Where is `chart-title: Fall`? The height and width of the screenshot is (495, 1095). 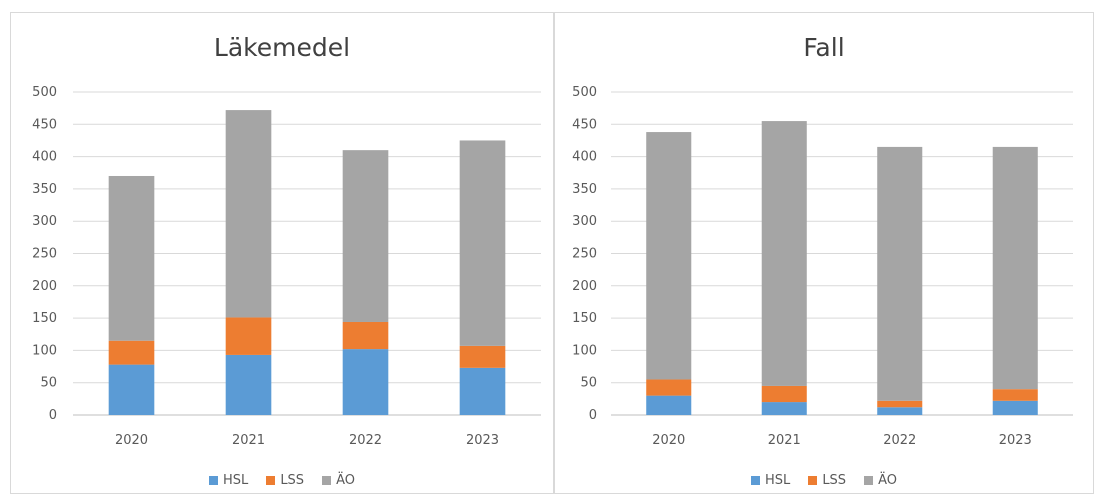
chart-title: Fall is located at coordinates (824, 47).